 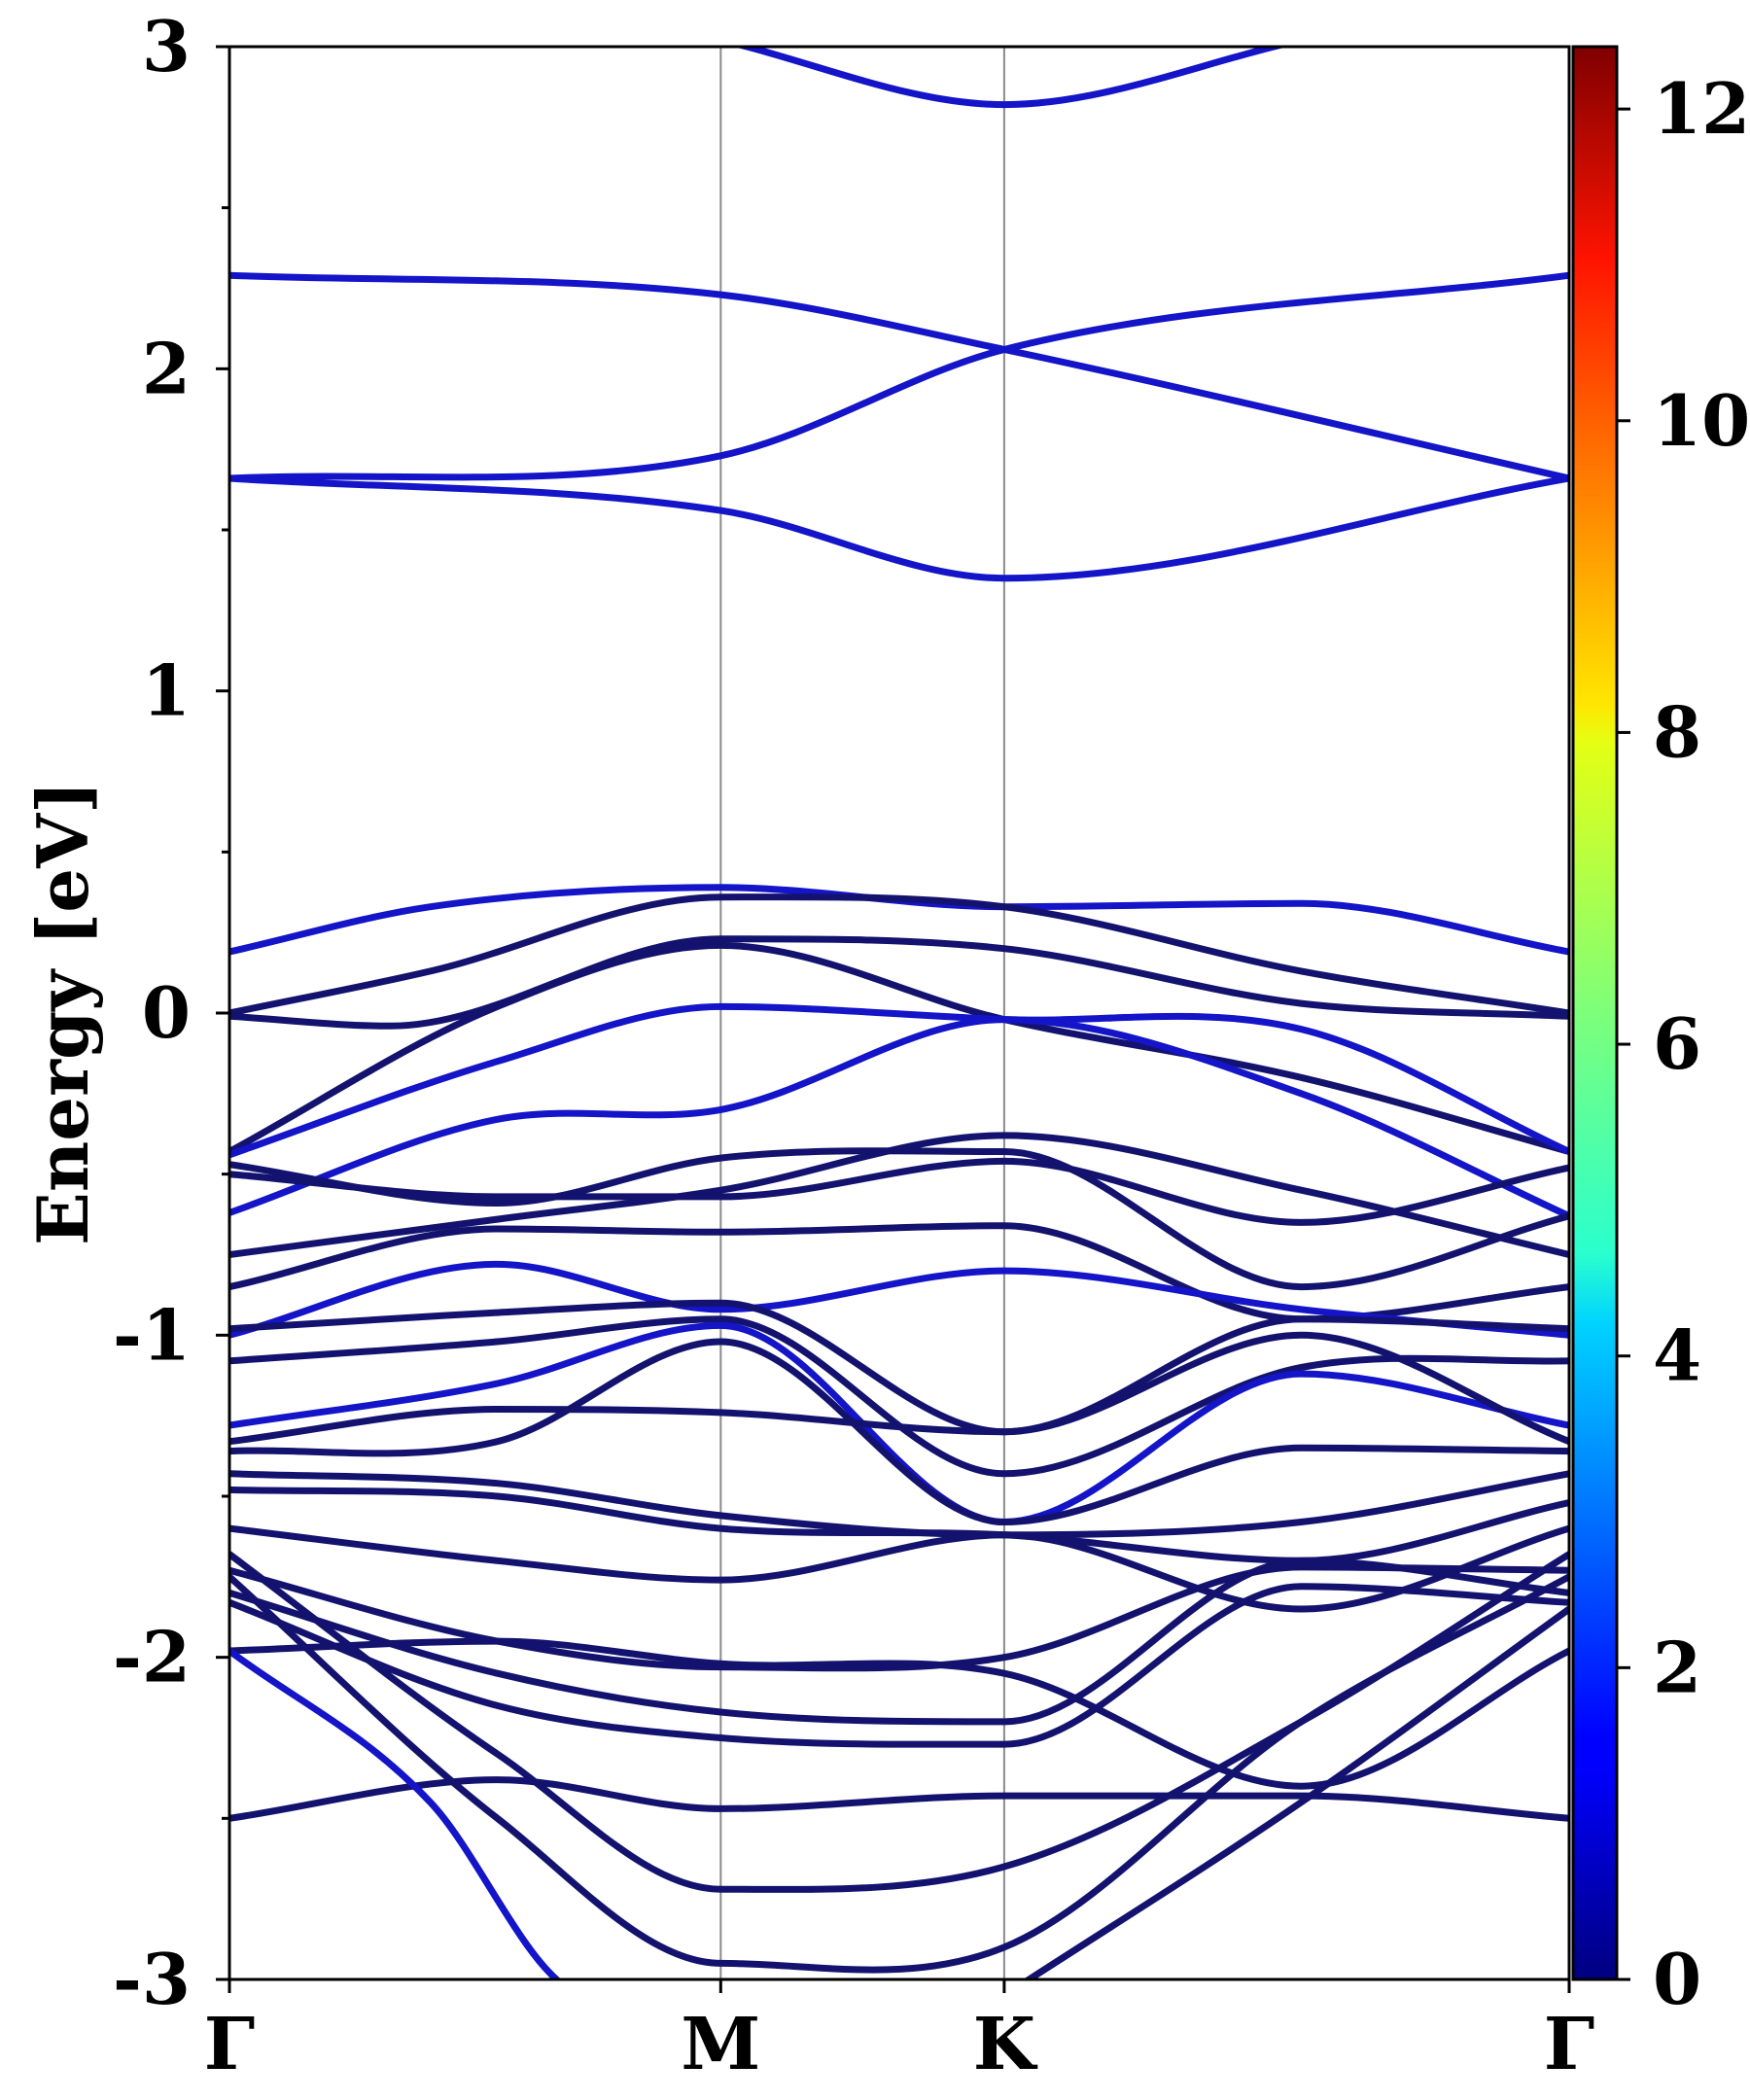 What do you see at coordinates (152, 1657) in the screenshot?
I see `y-tick-label: -2` at bounding box center [152, 1657].